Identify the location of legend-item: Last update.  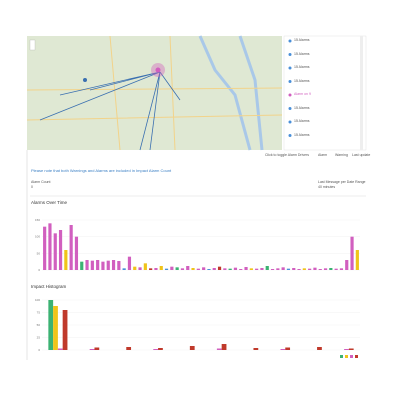
(361, 155).